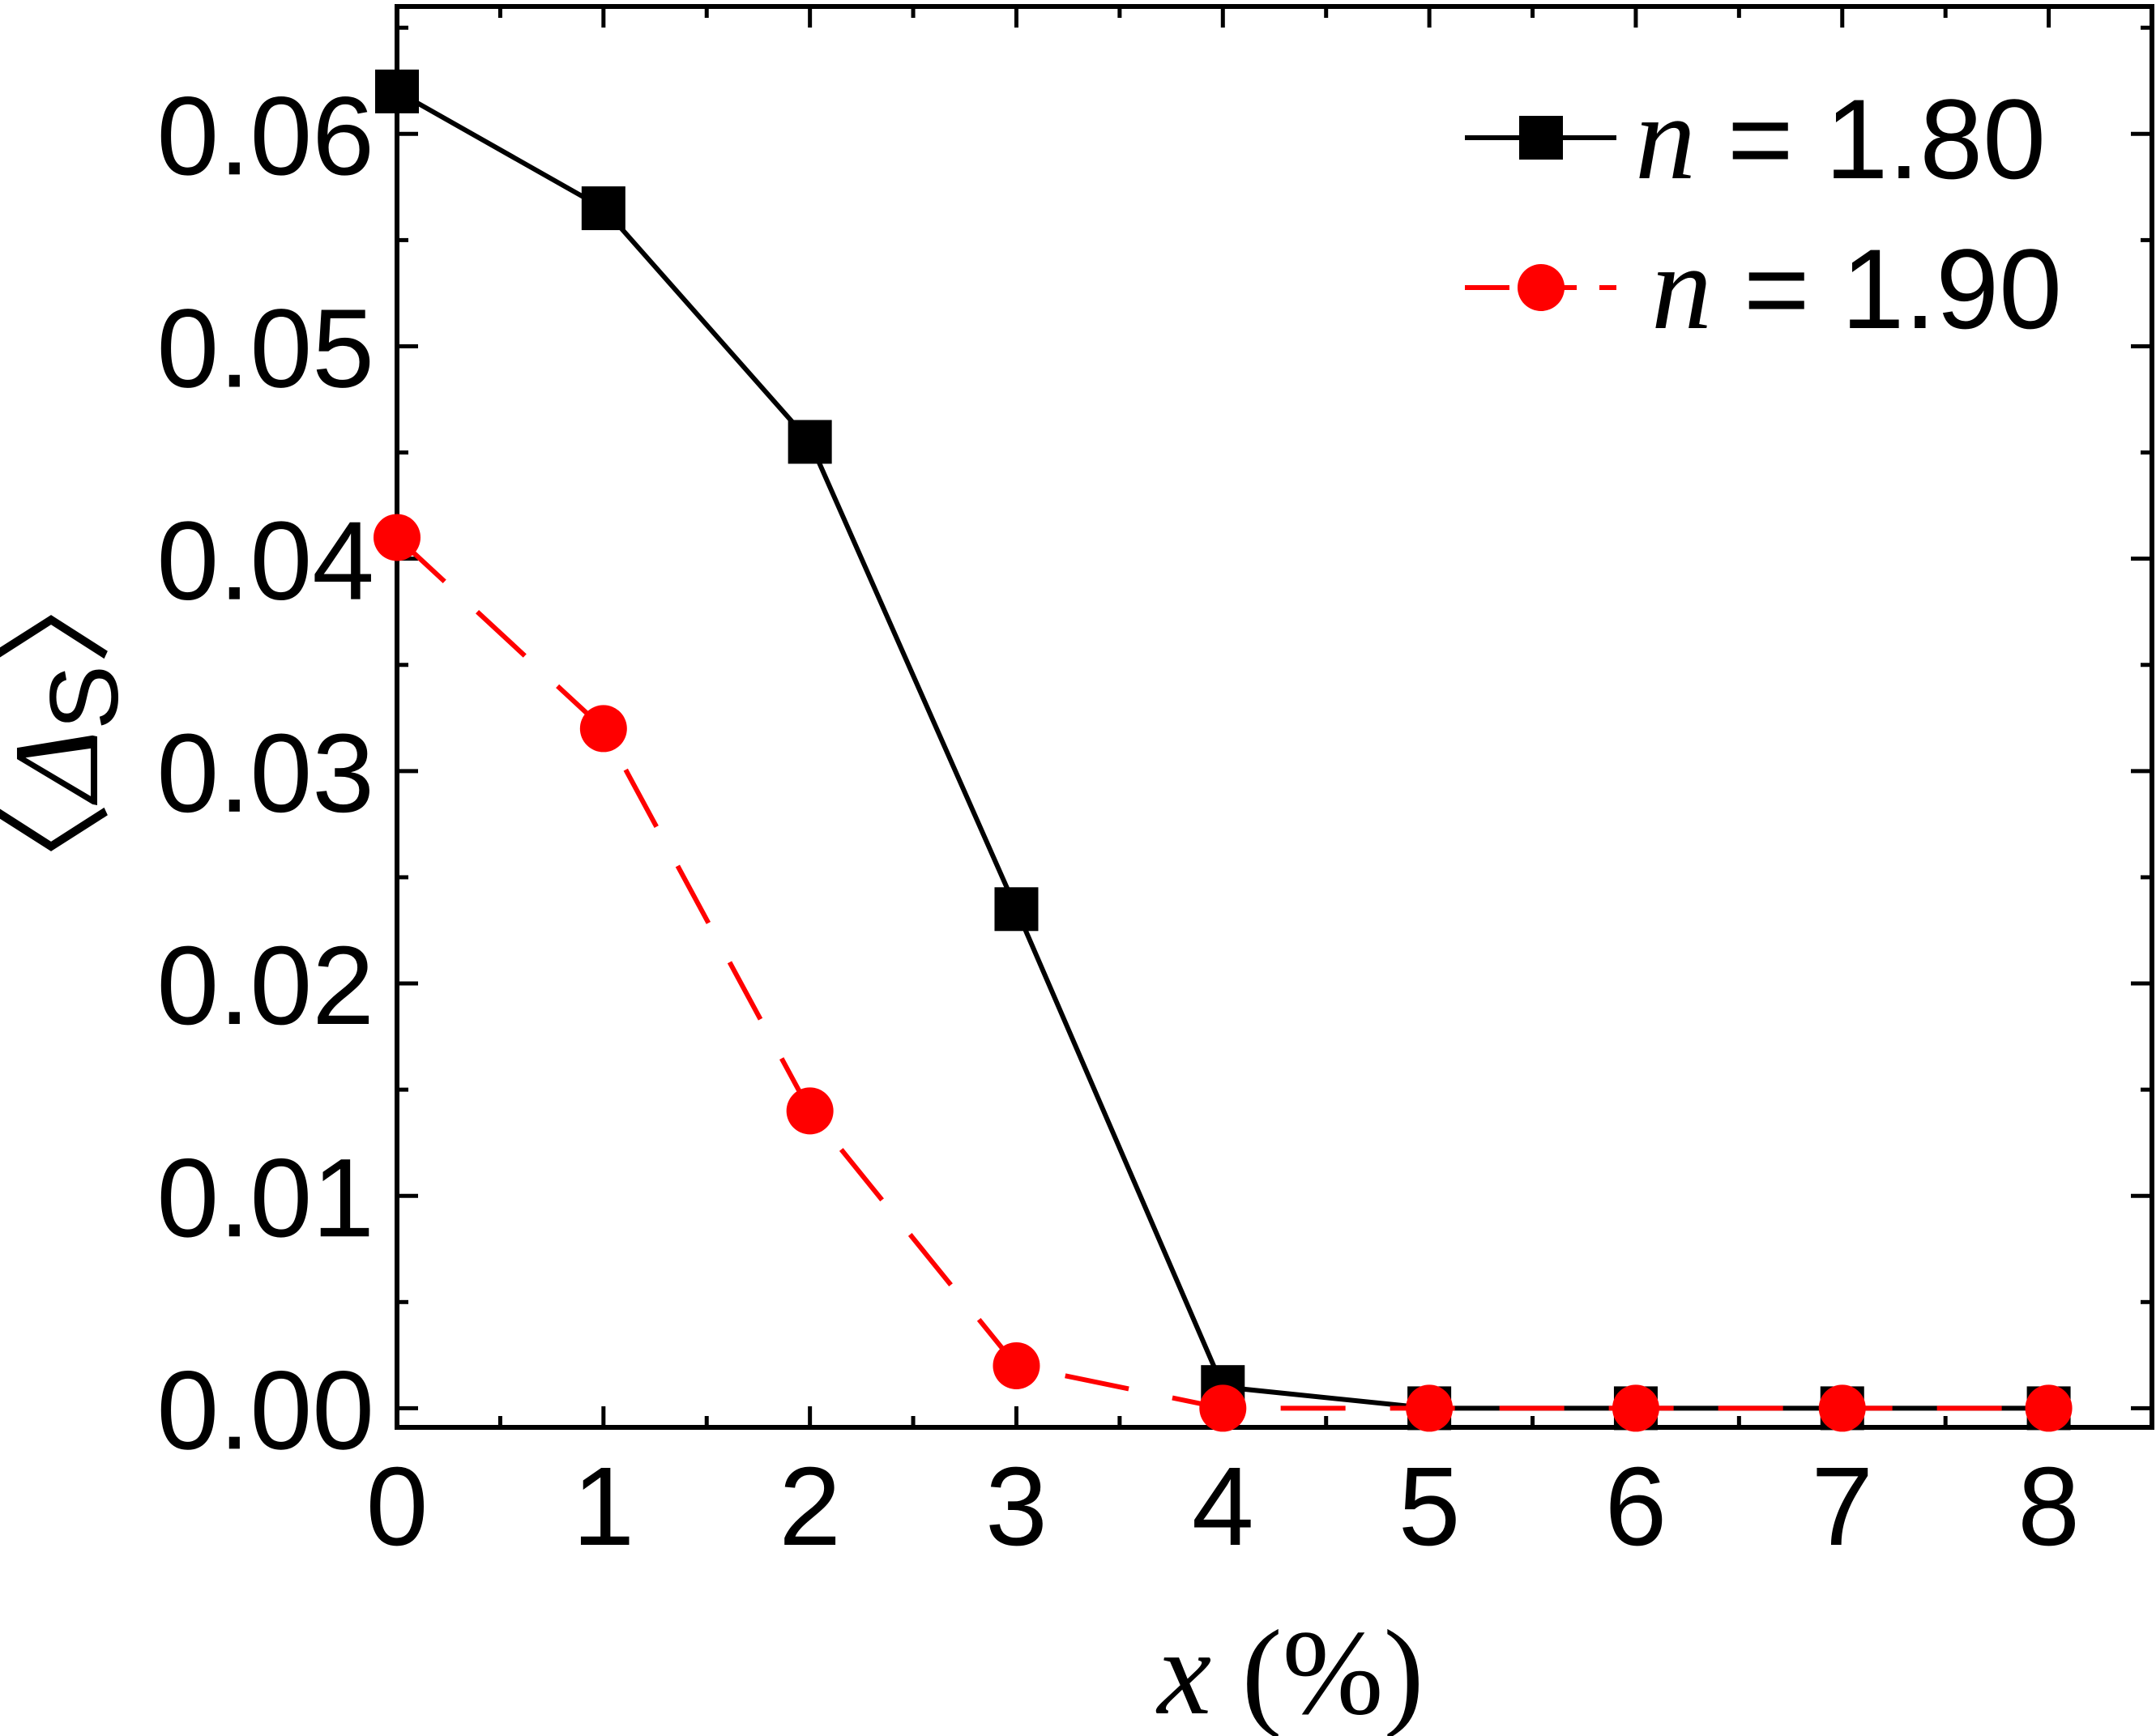 Image resolution: width=2156 pixels, height=1736 pixels. I want to click on legend-label: n = 1.90, so click(1856, 287).